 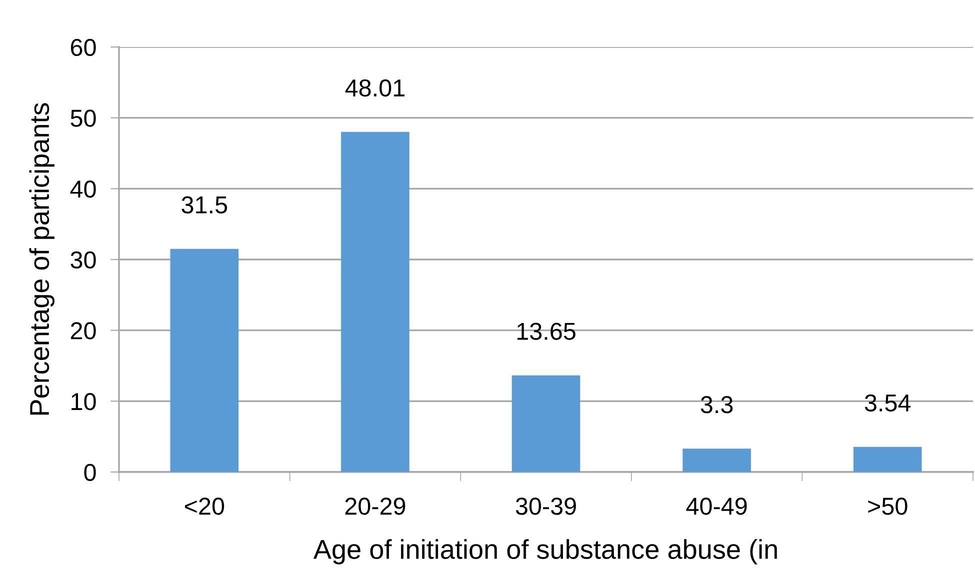 What do you see at coordinates (83, 118) in the screenshot?
I see `y-tick-label: 50` at bounding box center [83, 118].